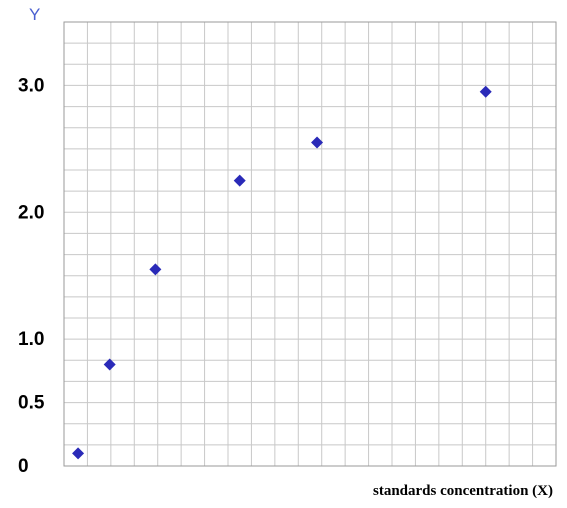 Image resolution: width=567 pixels, height=508 pixels. Describe the element at coordinates (31, 339) in the screenshot. I see `y-tick-label: 1.0` at that location.